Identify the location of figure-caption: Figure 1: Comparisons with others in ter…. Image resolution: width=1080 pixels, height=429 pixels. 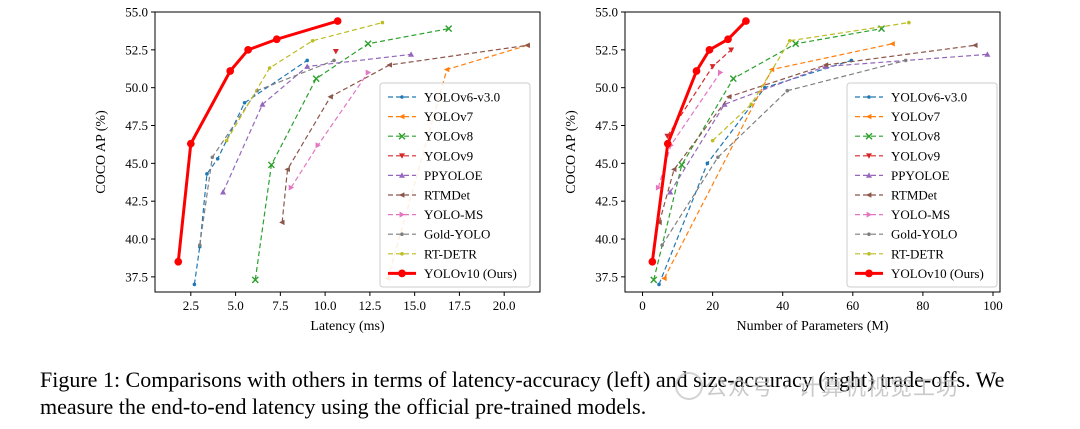
(522, 393).